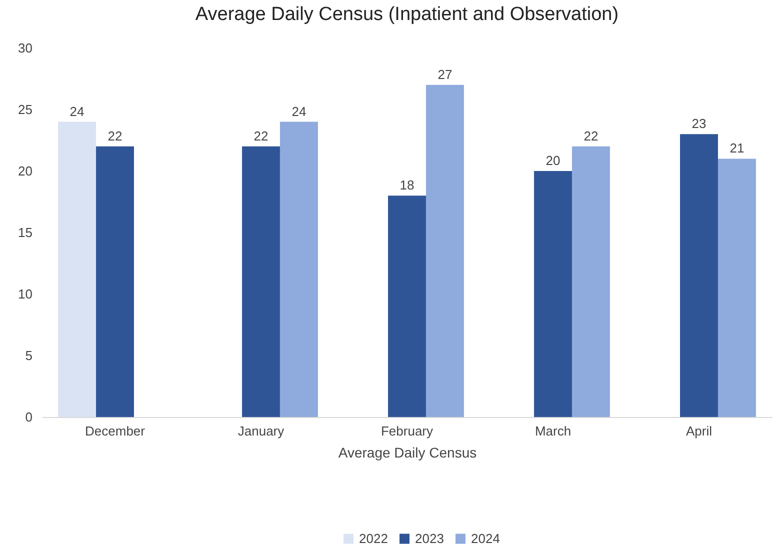  Describe the element at coordinates (25, 294) in the screenshot. I see `y-tick-label: 10` at that location.